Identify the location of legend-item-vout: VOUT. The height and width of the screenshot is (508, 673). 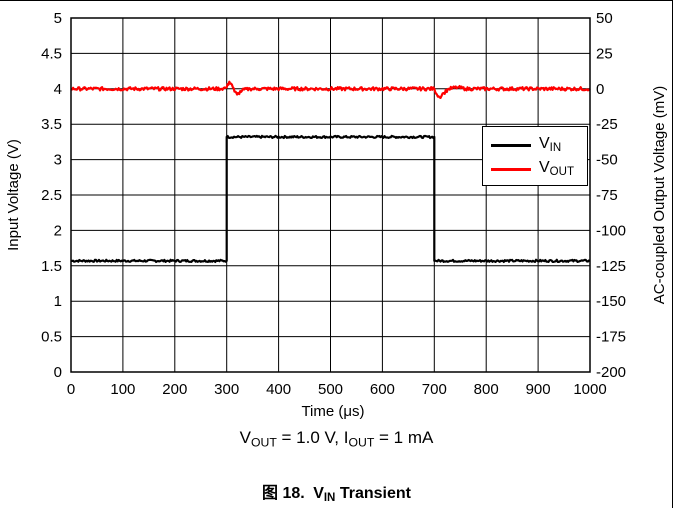
(539, 169).